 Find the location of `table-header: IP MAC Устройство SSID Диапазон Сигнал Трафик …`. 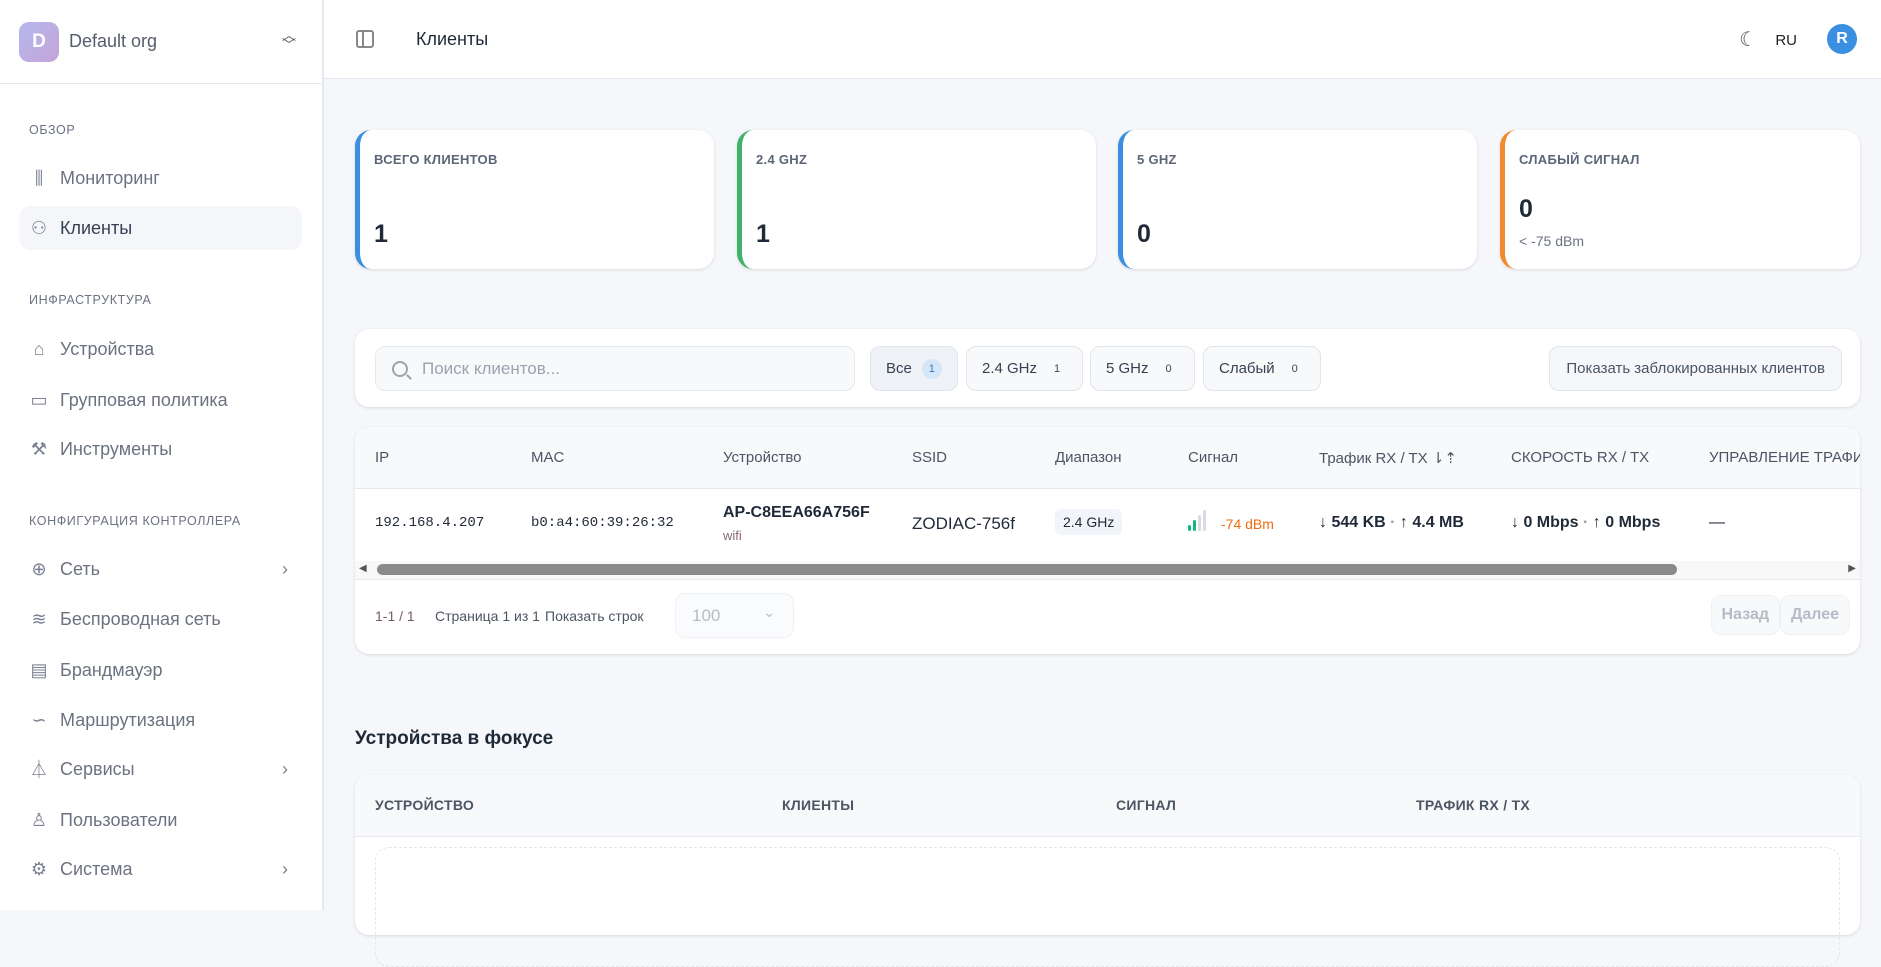

table-header: IP MAC Устройство SSID Диапазон Сигнал Трафик … is located at coordinates (1107, 458).